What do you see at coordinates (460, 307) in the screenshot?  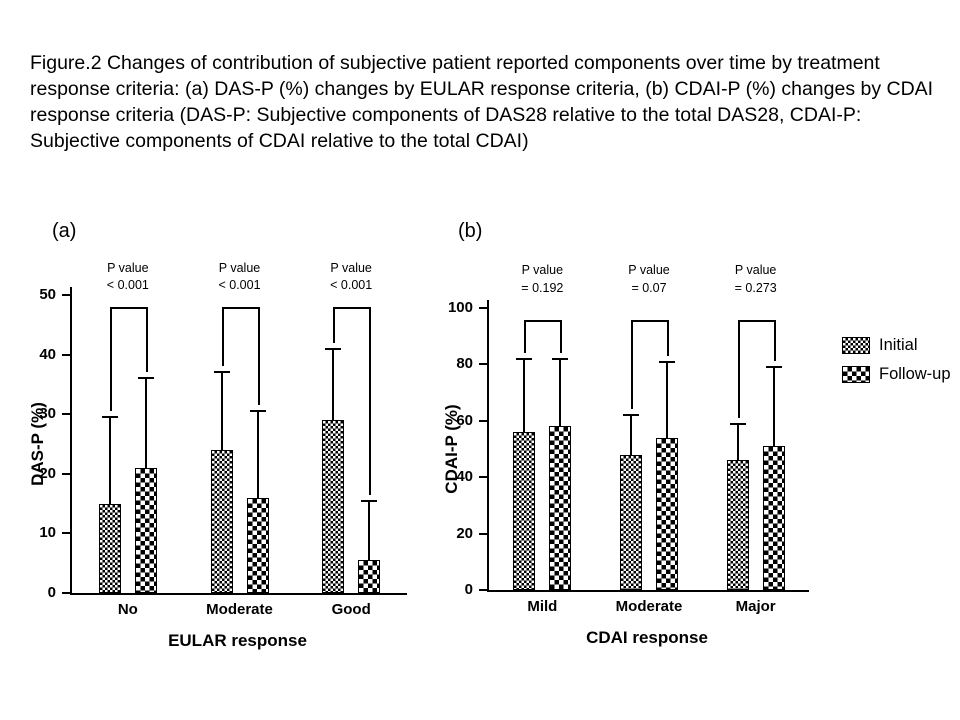 I see `y-tick-label: 100` at bounding box center [460, 307].